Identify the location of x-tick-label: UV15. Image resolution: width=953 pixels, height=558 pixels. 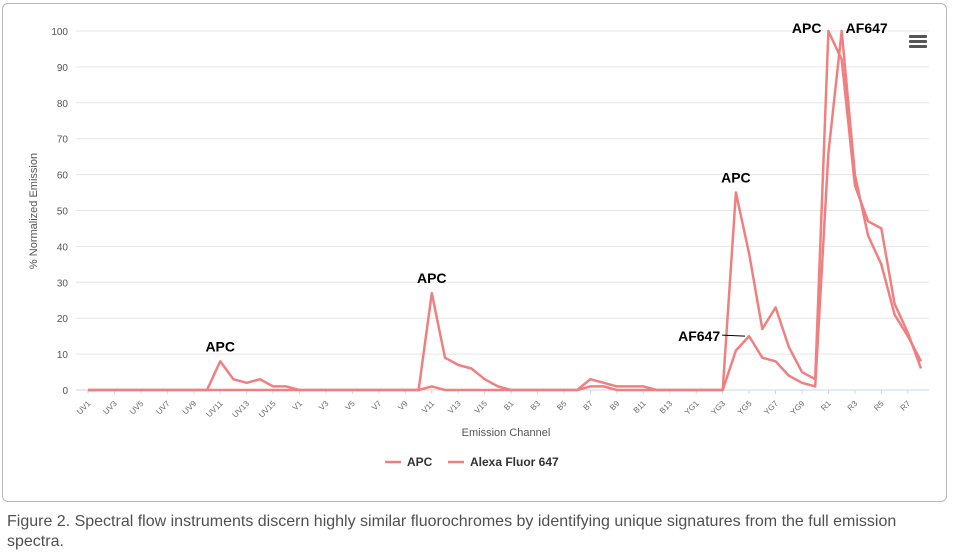
(267, 409).